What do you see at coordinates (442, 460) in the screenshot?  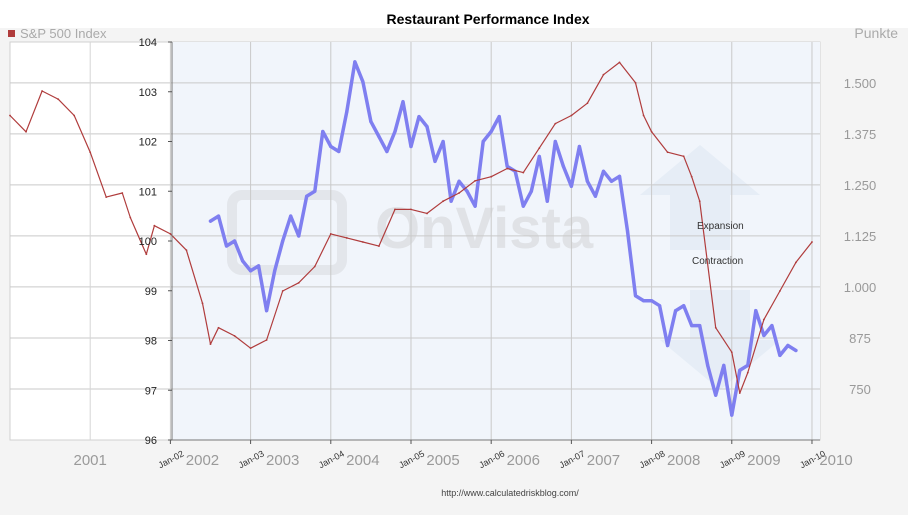 I see `year-label: 2005` at bounding box center [442, 460].